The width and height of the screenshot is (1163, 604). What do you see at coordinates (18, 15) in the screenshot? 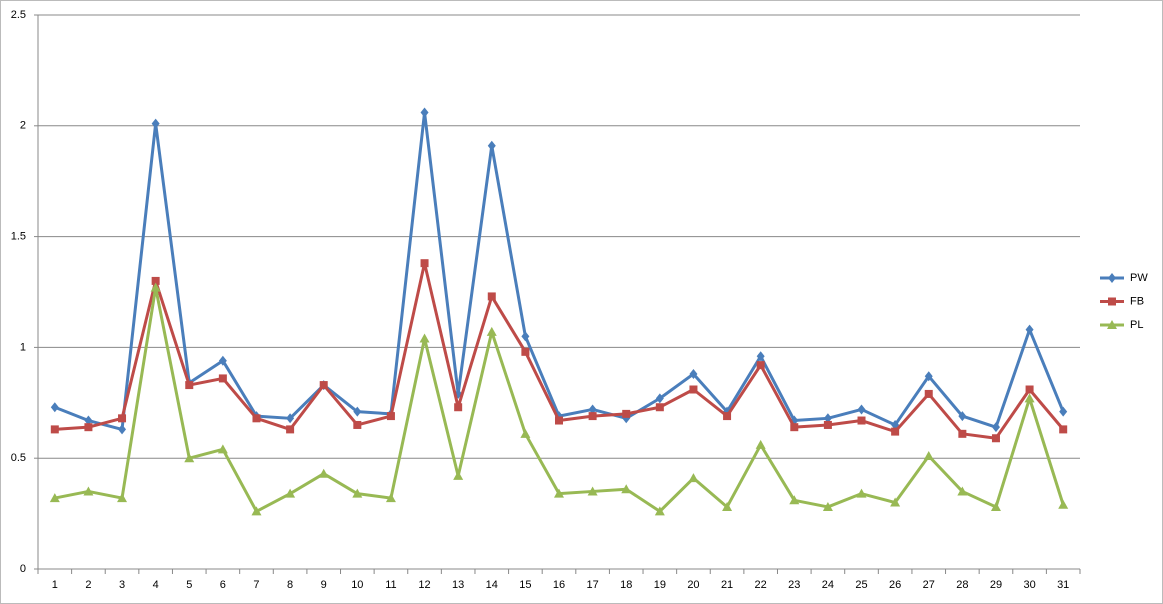
I see `y-tick-label: 2.5` at bounding box center [18, 15].